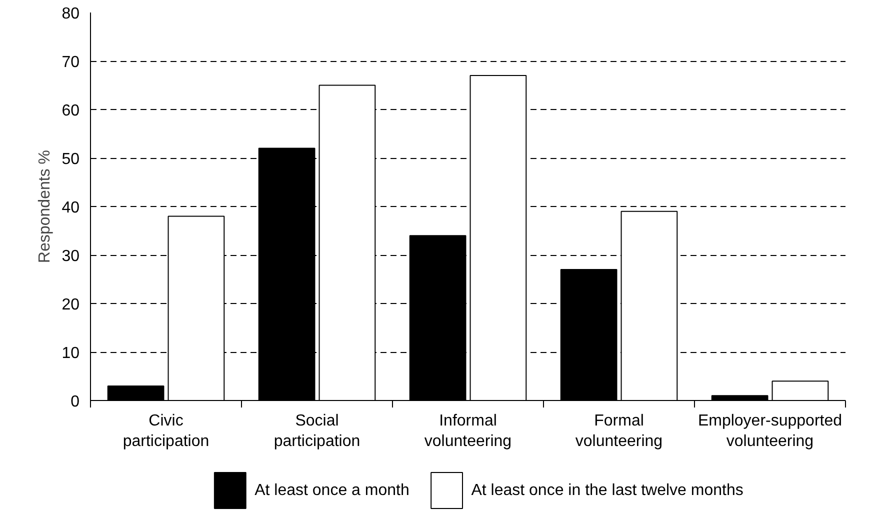  Describe the element at coordinates (166, 431) in the screenshot. I see `x-tick-label: Civic participation` at that location.